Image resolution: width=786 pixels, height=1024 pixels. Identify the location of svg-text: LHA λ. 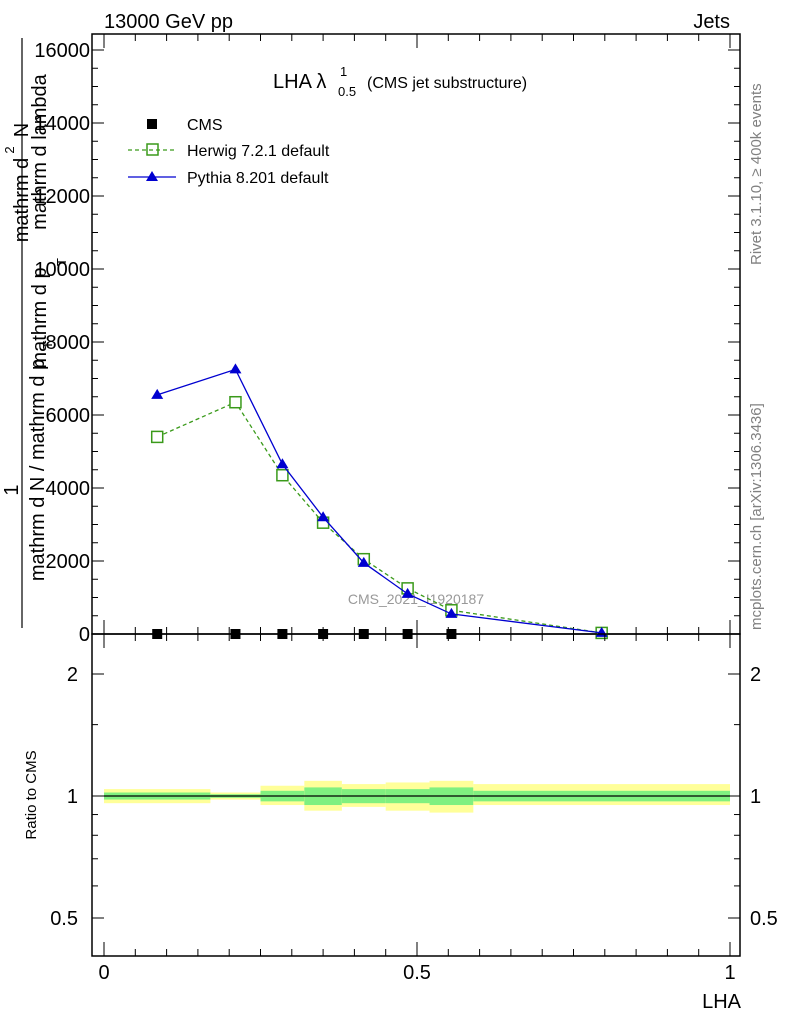
(299, 82).